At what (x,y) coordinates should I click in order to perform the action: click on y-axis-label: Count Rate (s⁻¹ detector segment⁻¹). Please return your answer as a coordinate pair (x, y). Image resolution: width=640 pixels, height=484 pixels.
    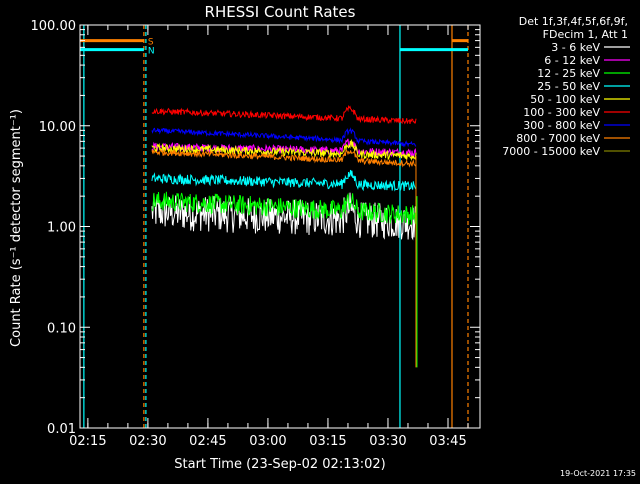
    Looking at the image, I should click on (16, 228).